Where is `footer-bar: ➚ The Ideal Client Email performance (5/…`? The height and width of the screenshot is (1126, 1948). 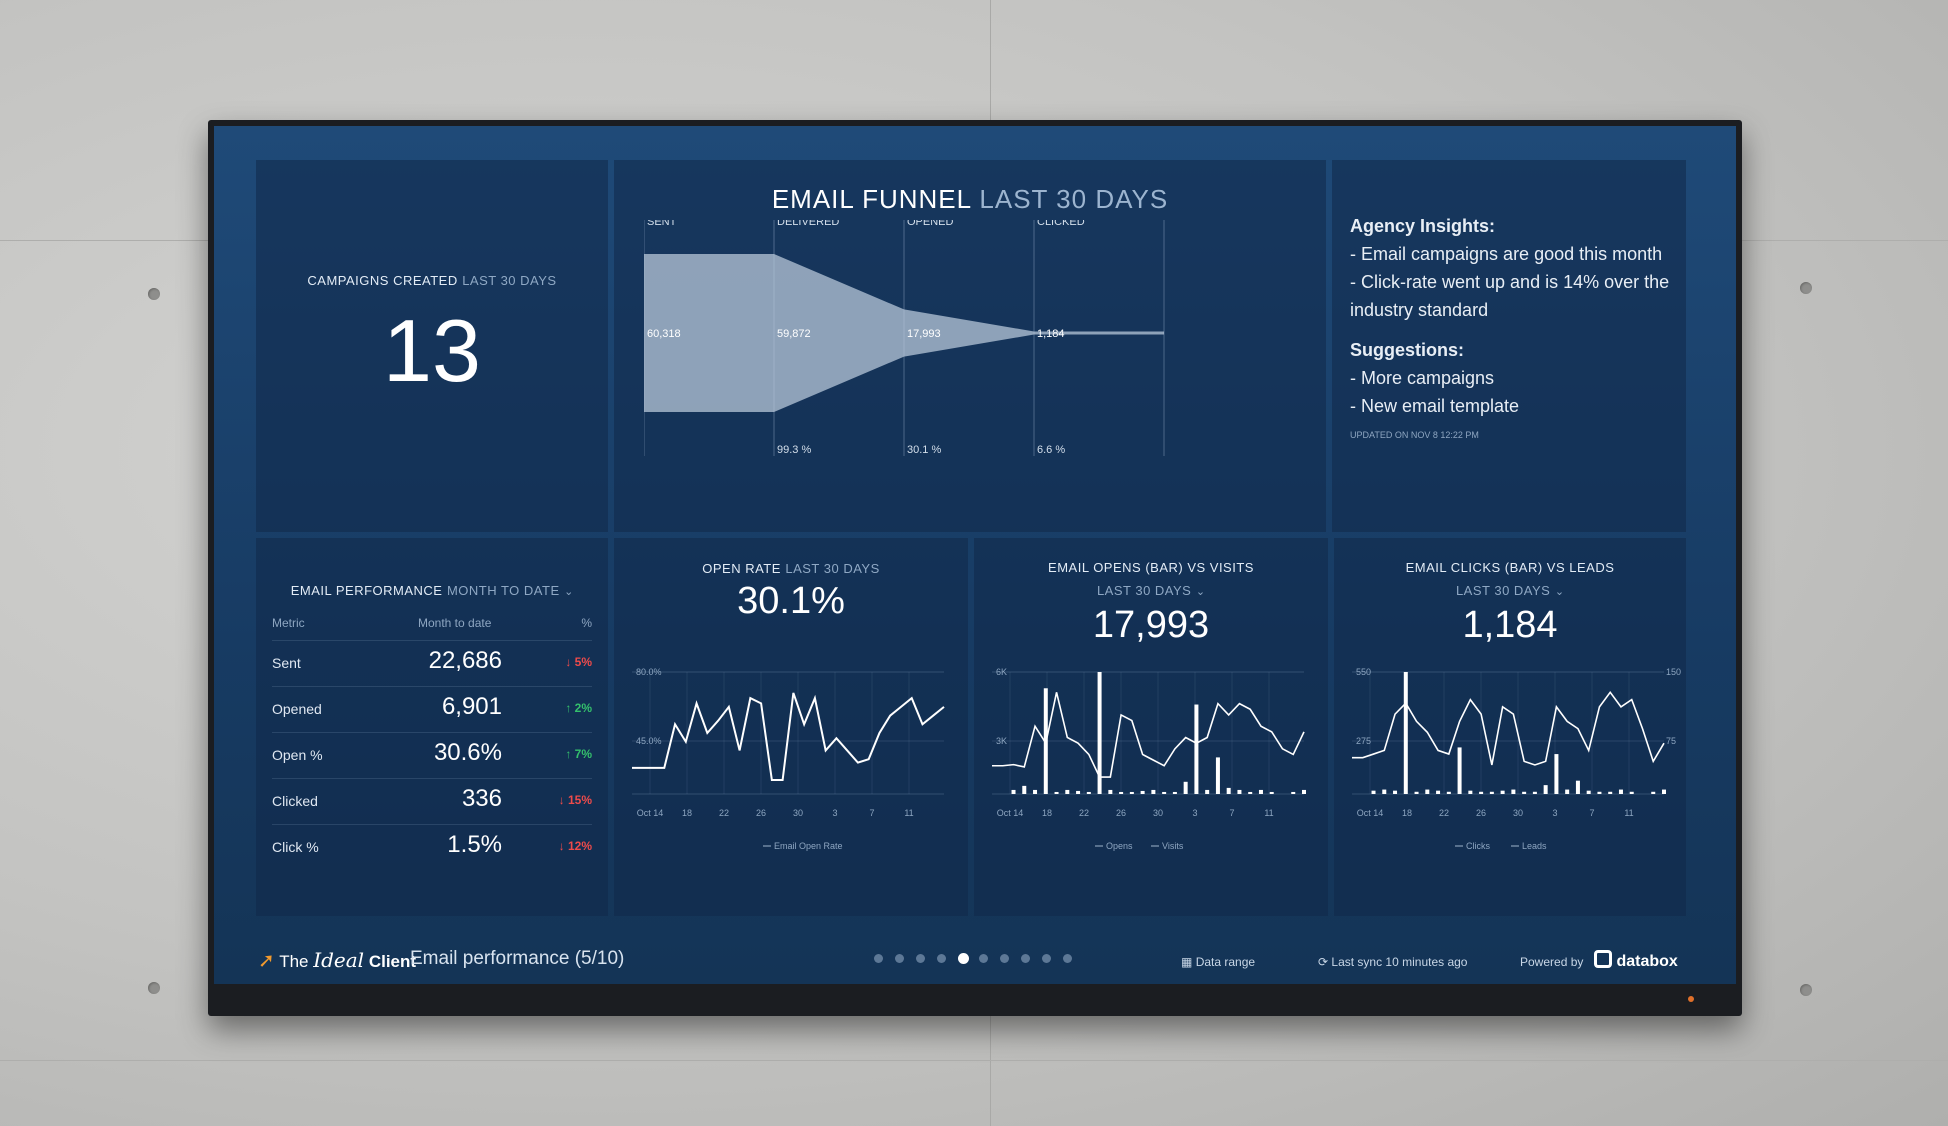
footer-bar: ➚ The Ideal Client Email performance (5/… is located at coordinates (975, 955).